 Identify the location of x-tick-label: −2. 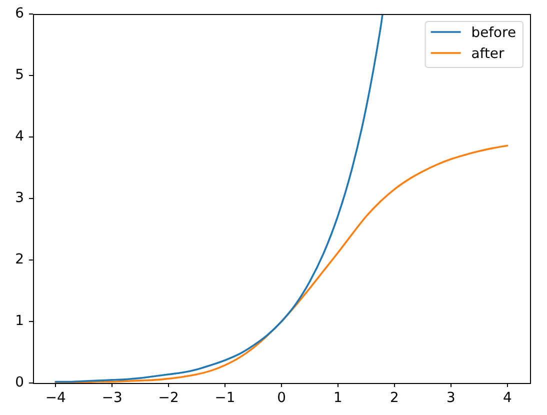
(168, 398).